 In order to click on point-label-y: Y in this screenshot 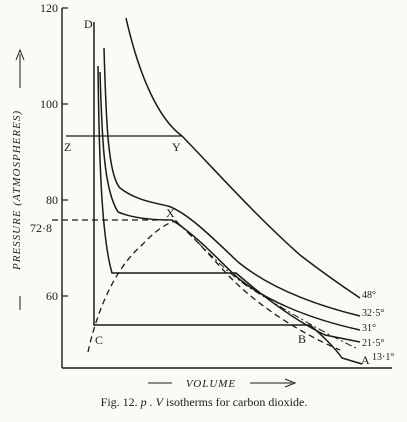, I will do `click(176, 147)`.